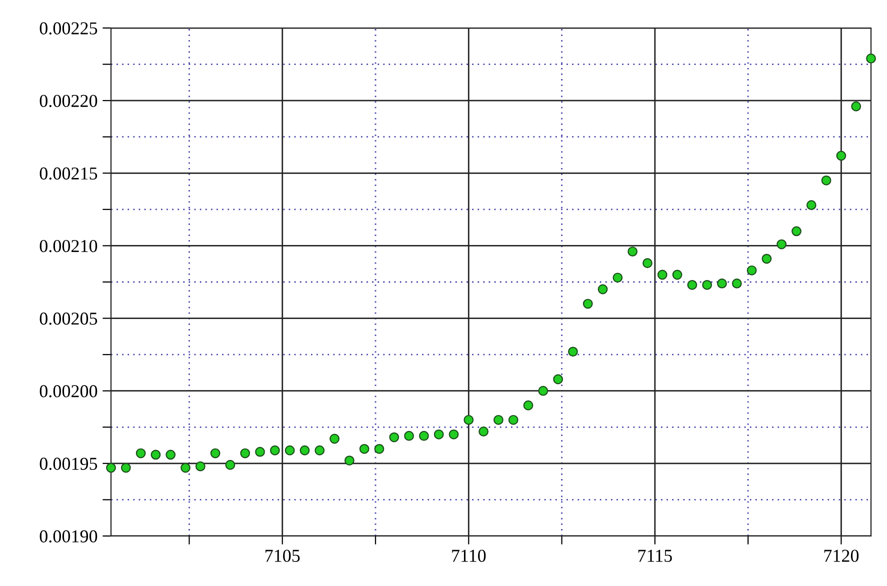 Image resolution: width=887 pixels, height=586 pixels. I want to click on y-tick-label: 0.00215, so click(69, 173).